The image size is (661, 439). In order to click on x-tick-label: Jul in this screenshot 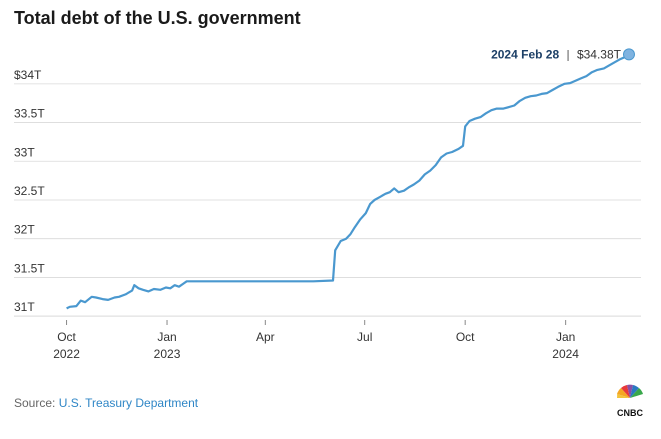, I will do `click(364, 337)`.